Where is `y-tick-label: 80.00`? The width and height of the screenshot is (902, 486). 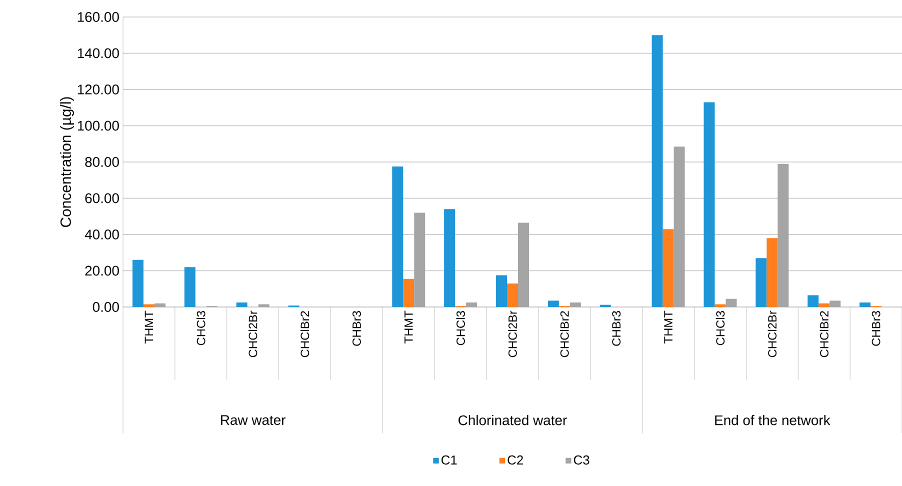
y-tick-label: 80.00 is located at coordinates (102, 162).